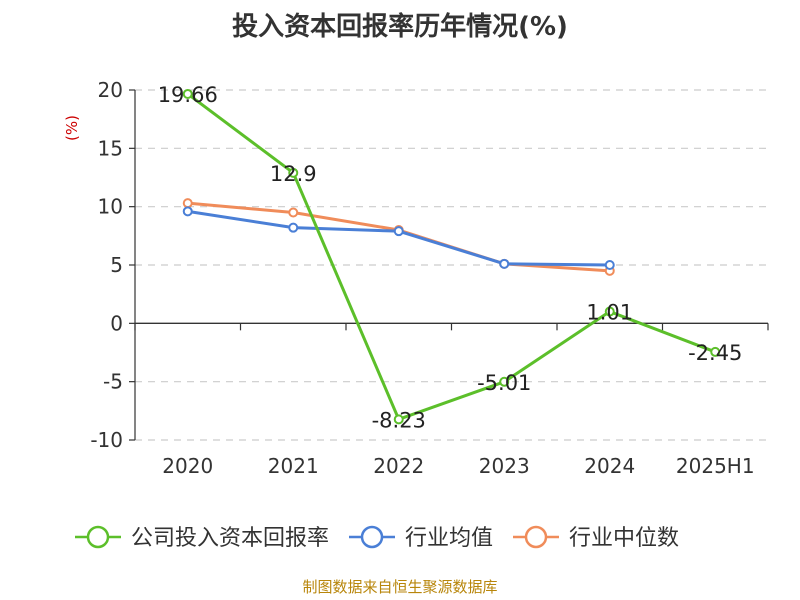 This screenshot has height=600, width=800. I want to click on legend-item: 行业中位数, so click(596, 538).